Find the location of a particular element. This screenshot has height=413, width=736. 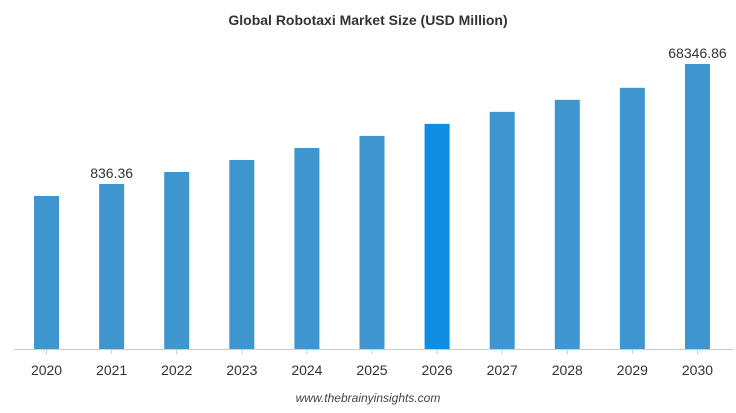

source-credit: www.thebrainyinsights.com is located at coordinates (368, 398).